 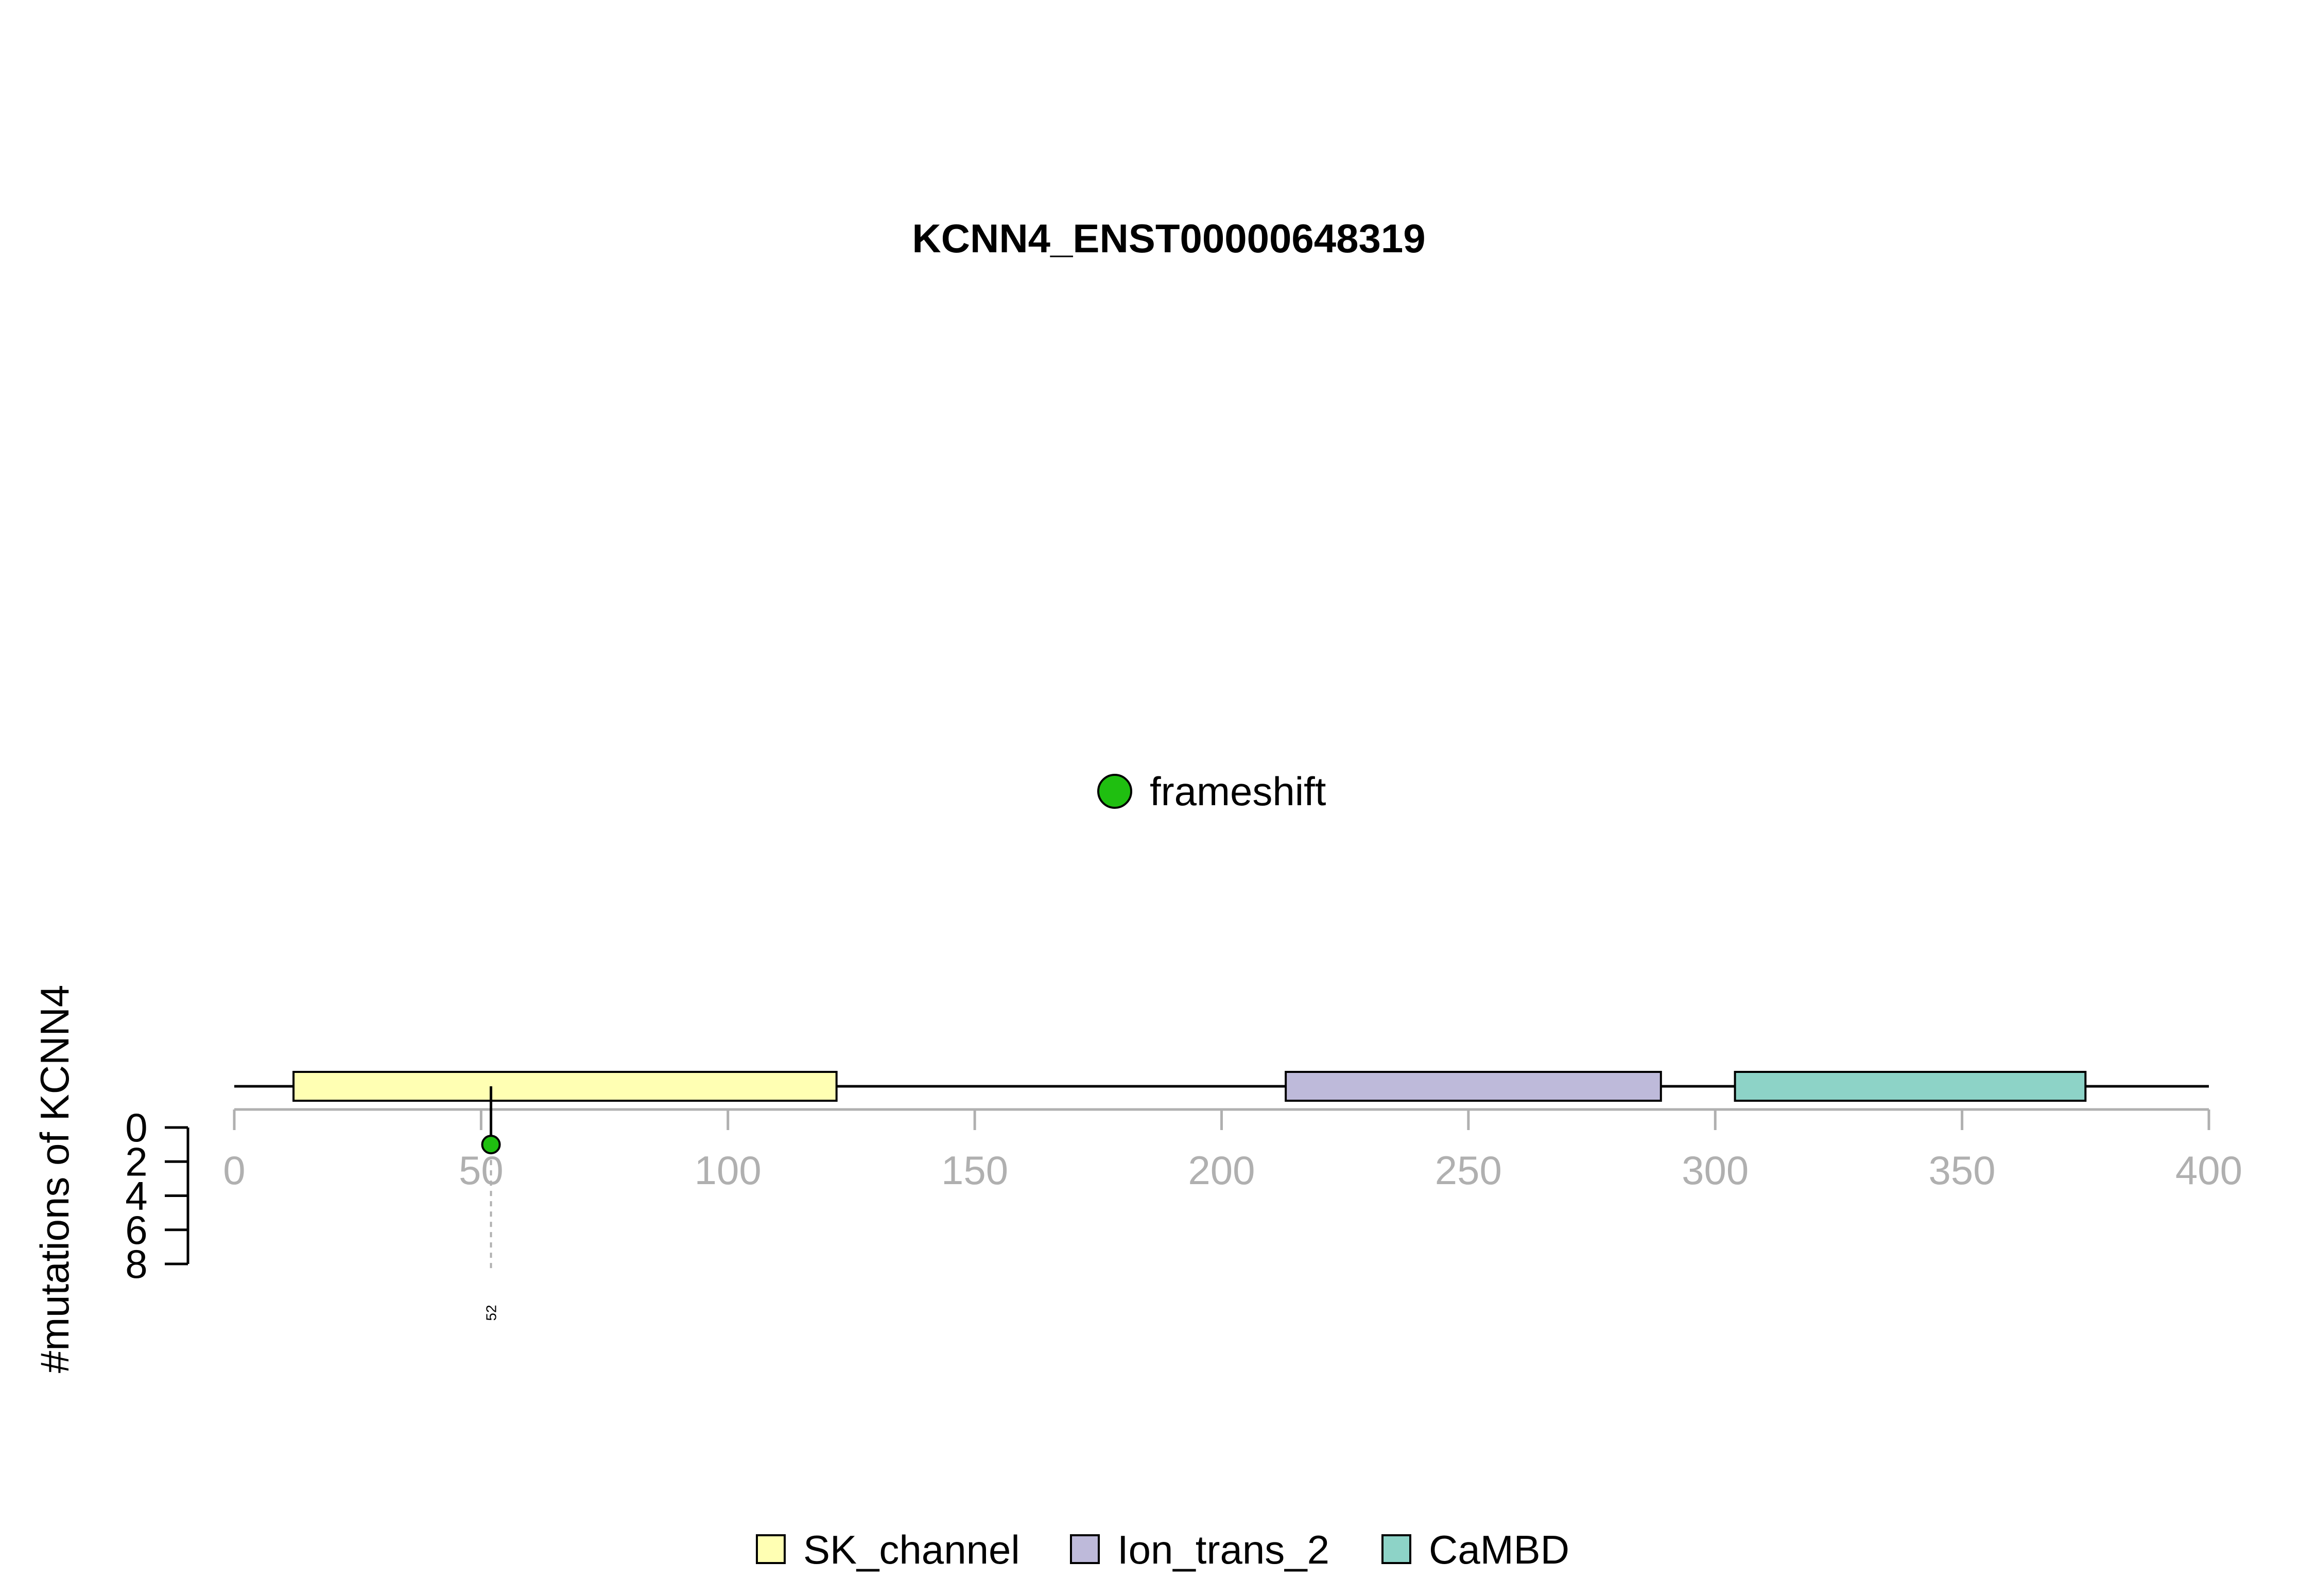 I want to click on chart-title: KCNN4_ENST00000648319, so click(x=1168, y=238).